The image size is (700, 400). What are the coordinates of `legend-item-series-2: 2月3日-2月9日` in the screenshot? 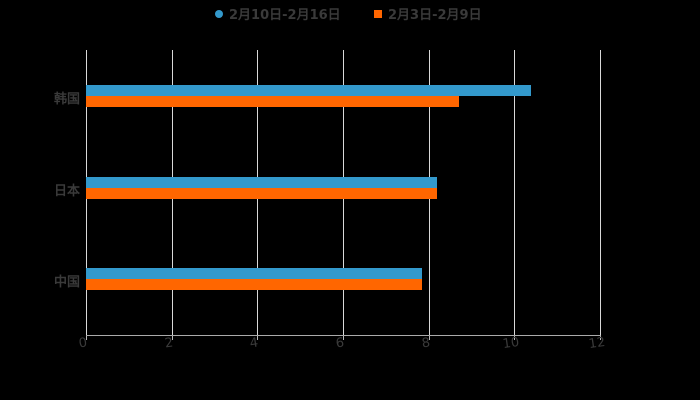 It's located at (428, 13).